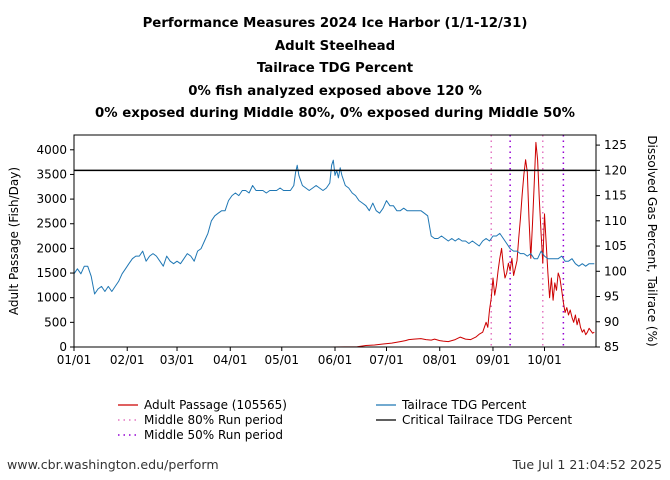  I want to click on y-right-tick-label: 85, so click(611, 347).